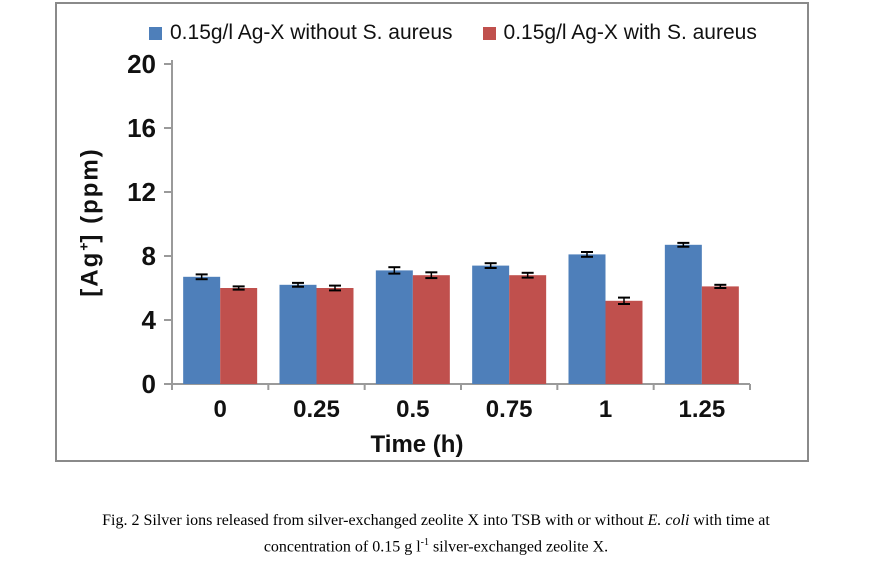  I want to click on caption-line1-end: with time at, so click(729, 520).